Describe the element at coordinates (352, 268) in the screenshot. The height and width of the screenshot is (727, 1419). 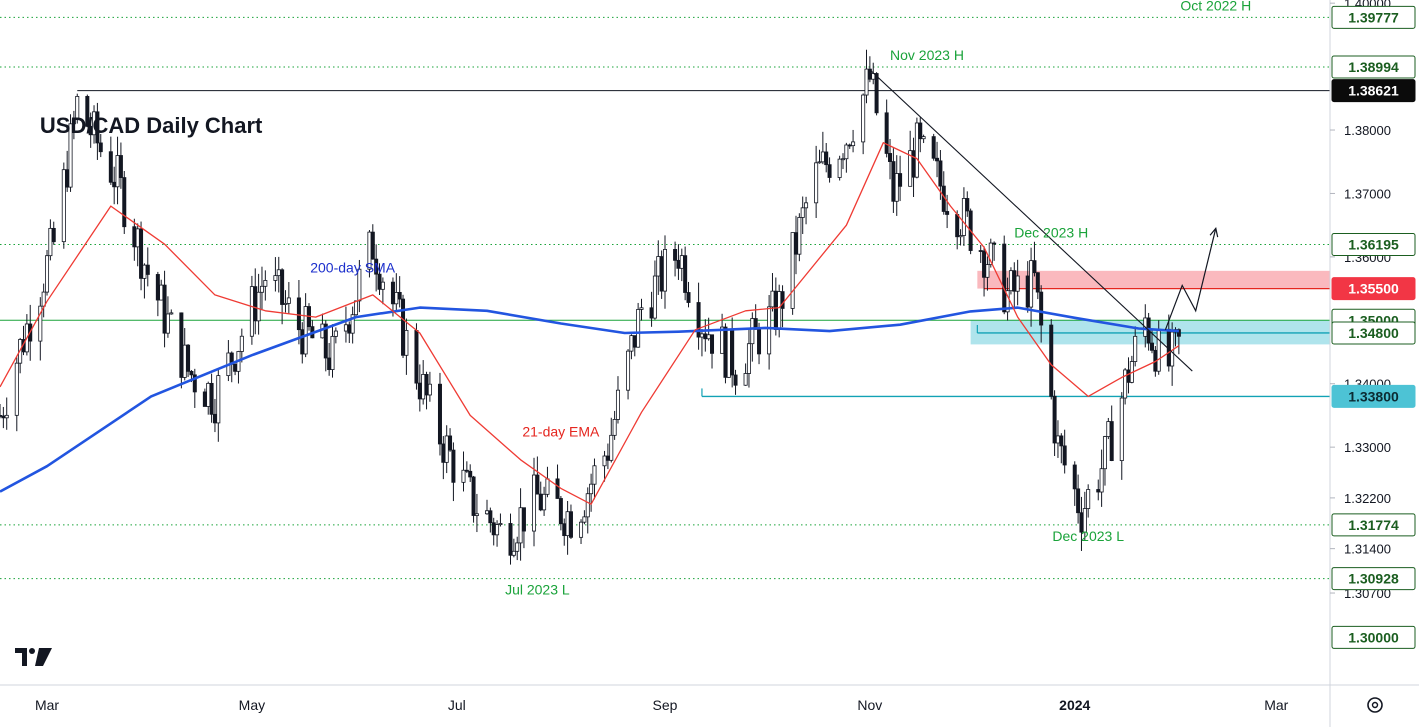
I see `sma-label: 200-day SMA` at that location.